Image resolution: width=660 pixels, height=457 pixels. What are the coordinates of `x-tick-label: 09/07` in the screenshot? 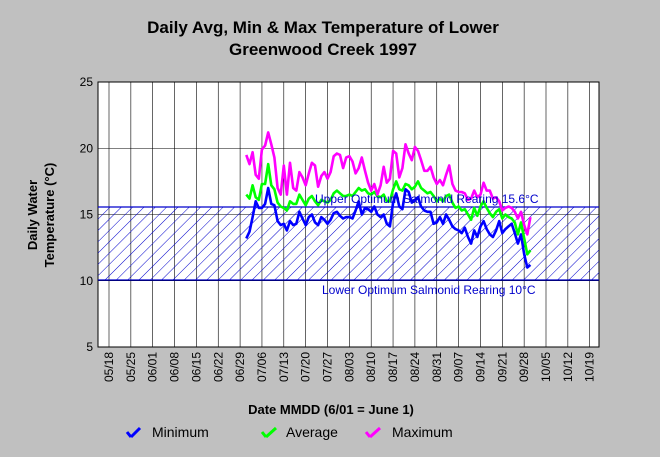 It's located at (459, 367).